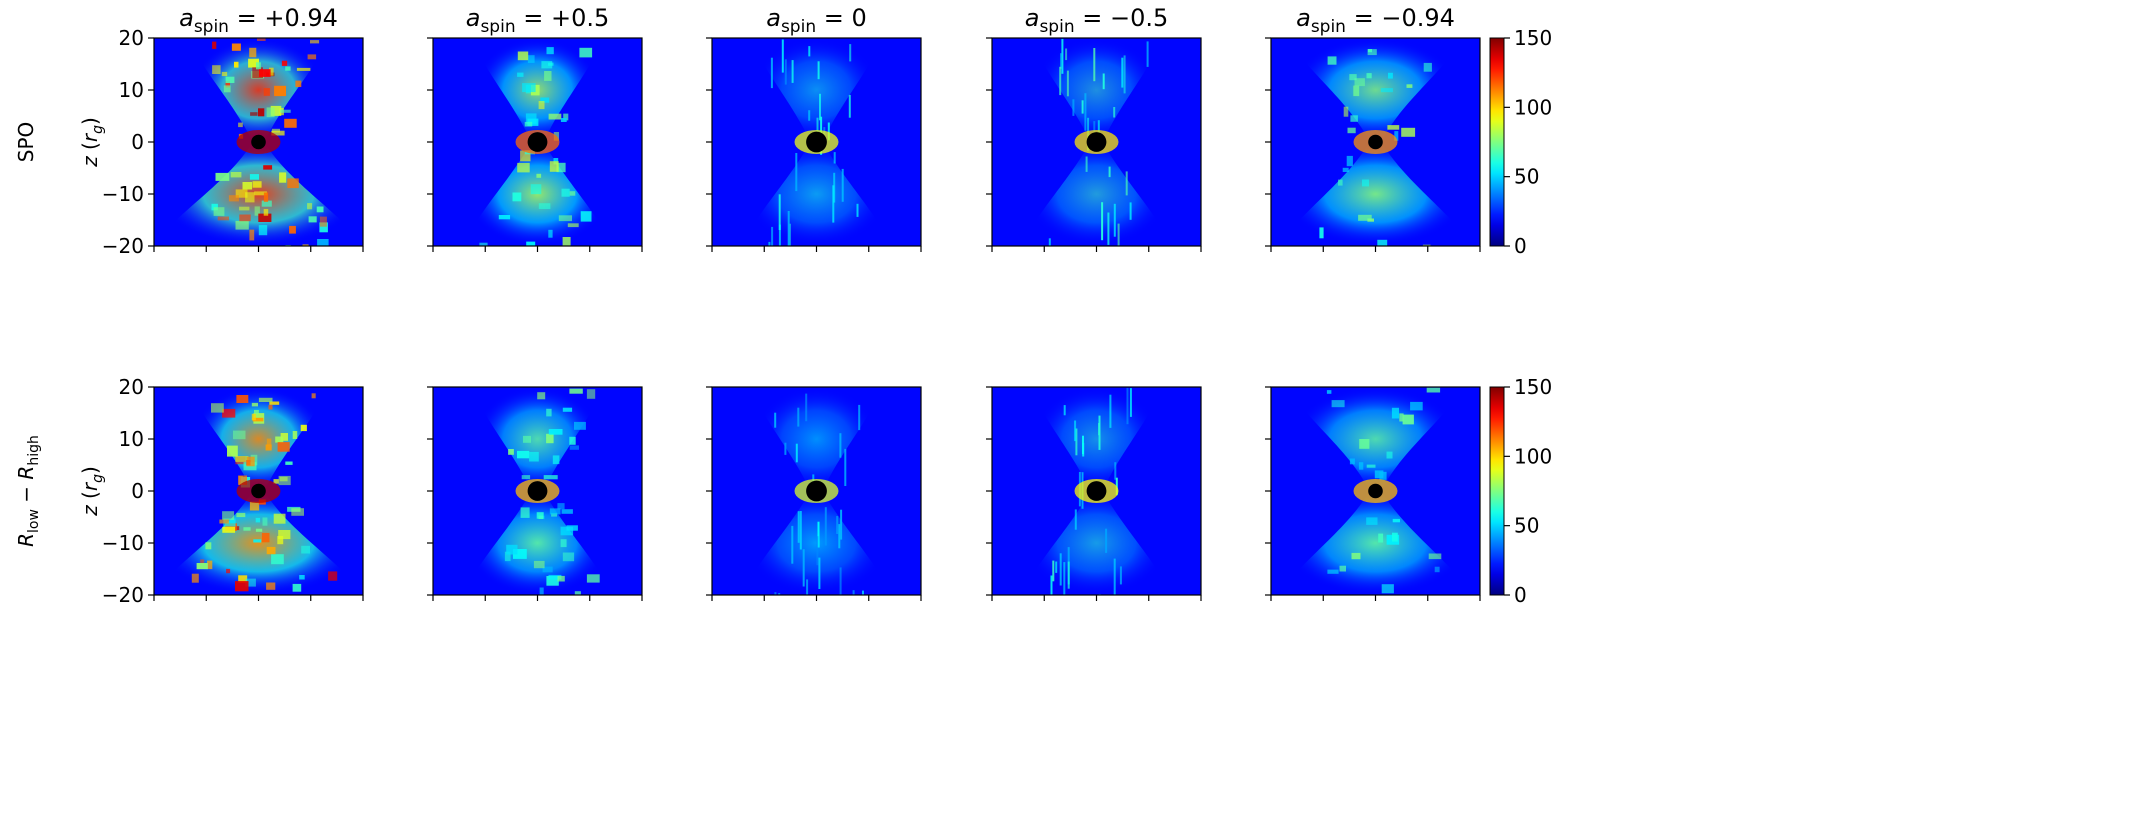 The image size is (2142, 827). What do you see at coordinates (1520, 491) in the screenshot?
I see `colorbar-2: 0 50 100 150` at bounding box center [1520, 491].